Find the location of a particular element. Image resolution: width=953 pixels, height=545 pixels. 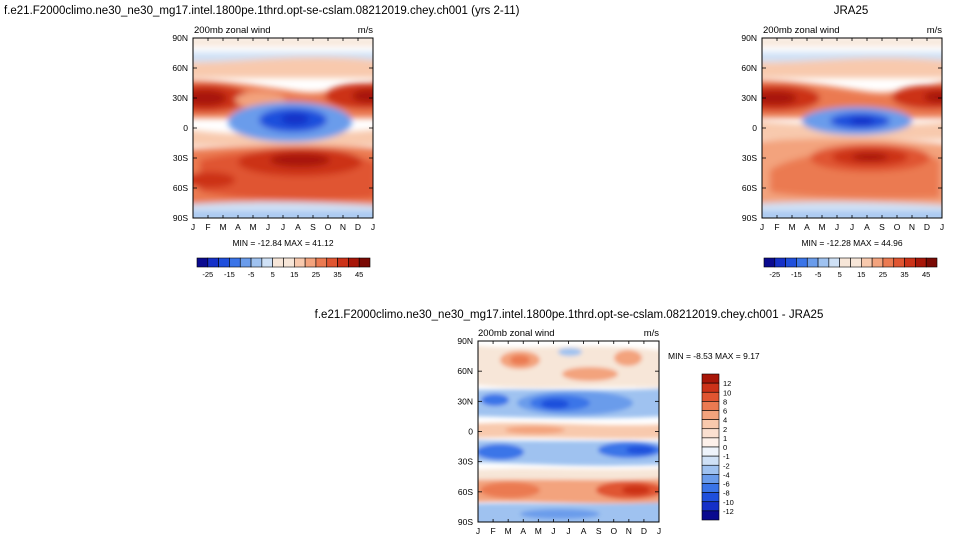

diff-colorbar-label: 0 is located at coordinates (725, 447).